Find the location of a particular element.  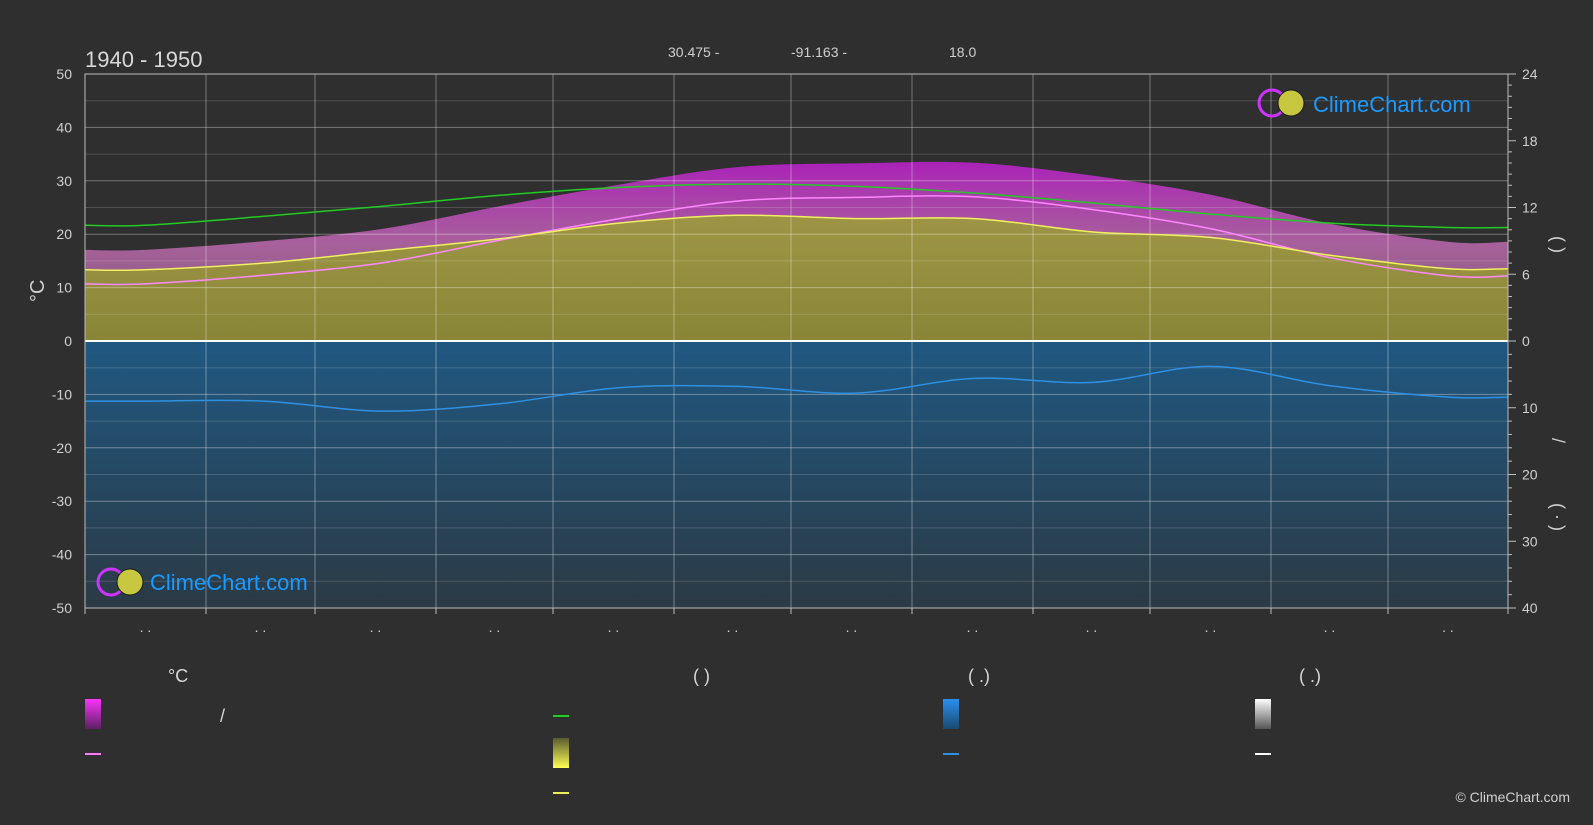

legend-swatch-snow is located at coordinates (1263, 714).